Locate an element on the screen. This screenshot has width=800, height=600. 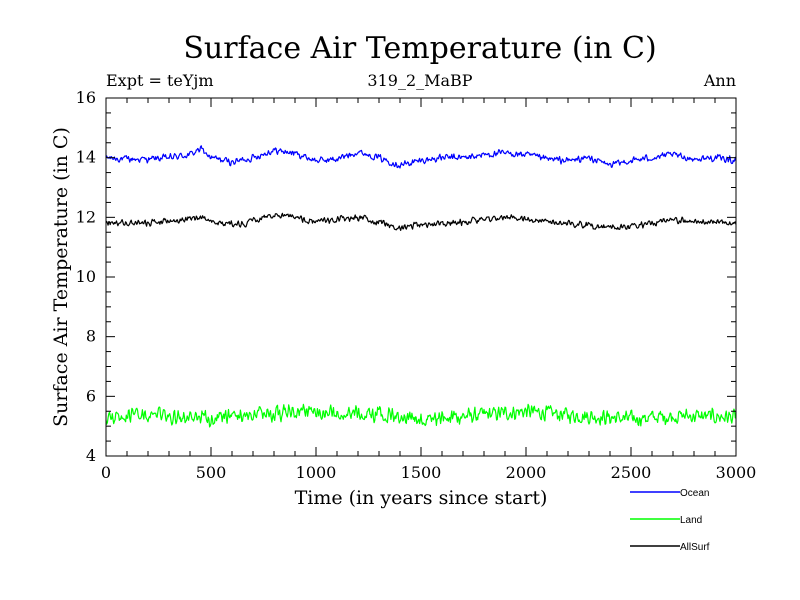
series-line-ocean is located at coordinates (421, 157).